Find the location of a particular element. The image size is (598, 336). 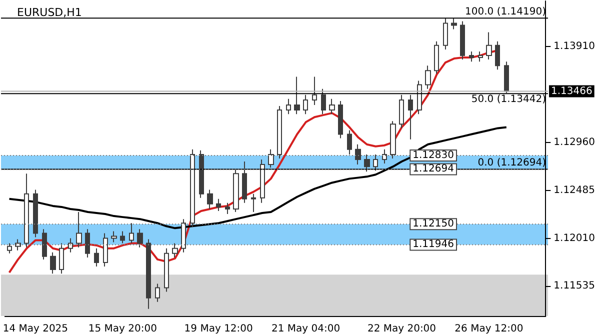

x-tick-label: 26 May 12:00 is located at coordinates (489, 329).